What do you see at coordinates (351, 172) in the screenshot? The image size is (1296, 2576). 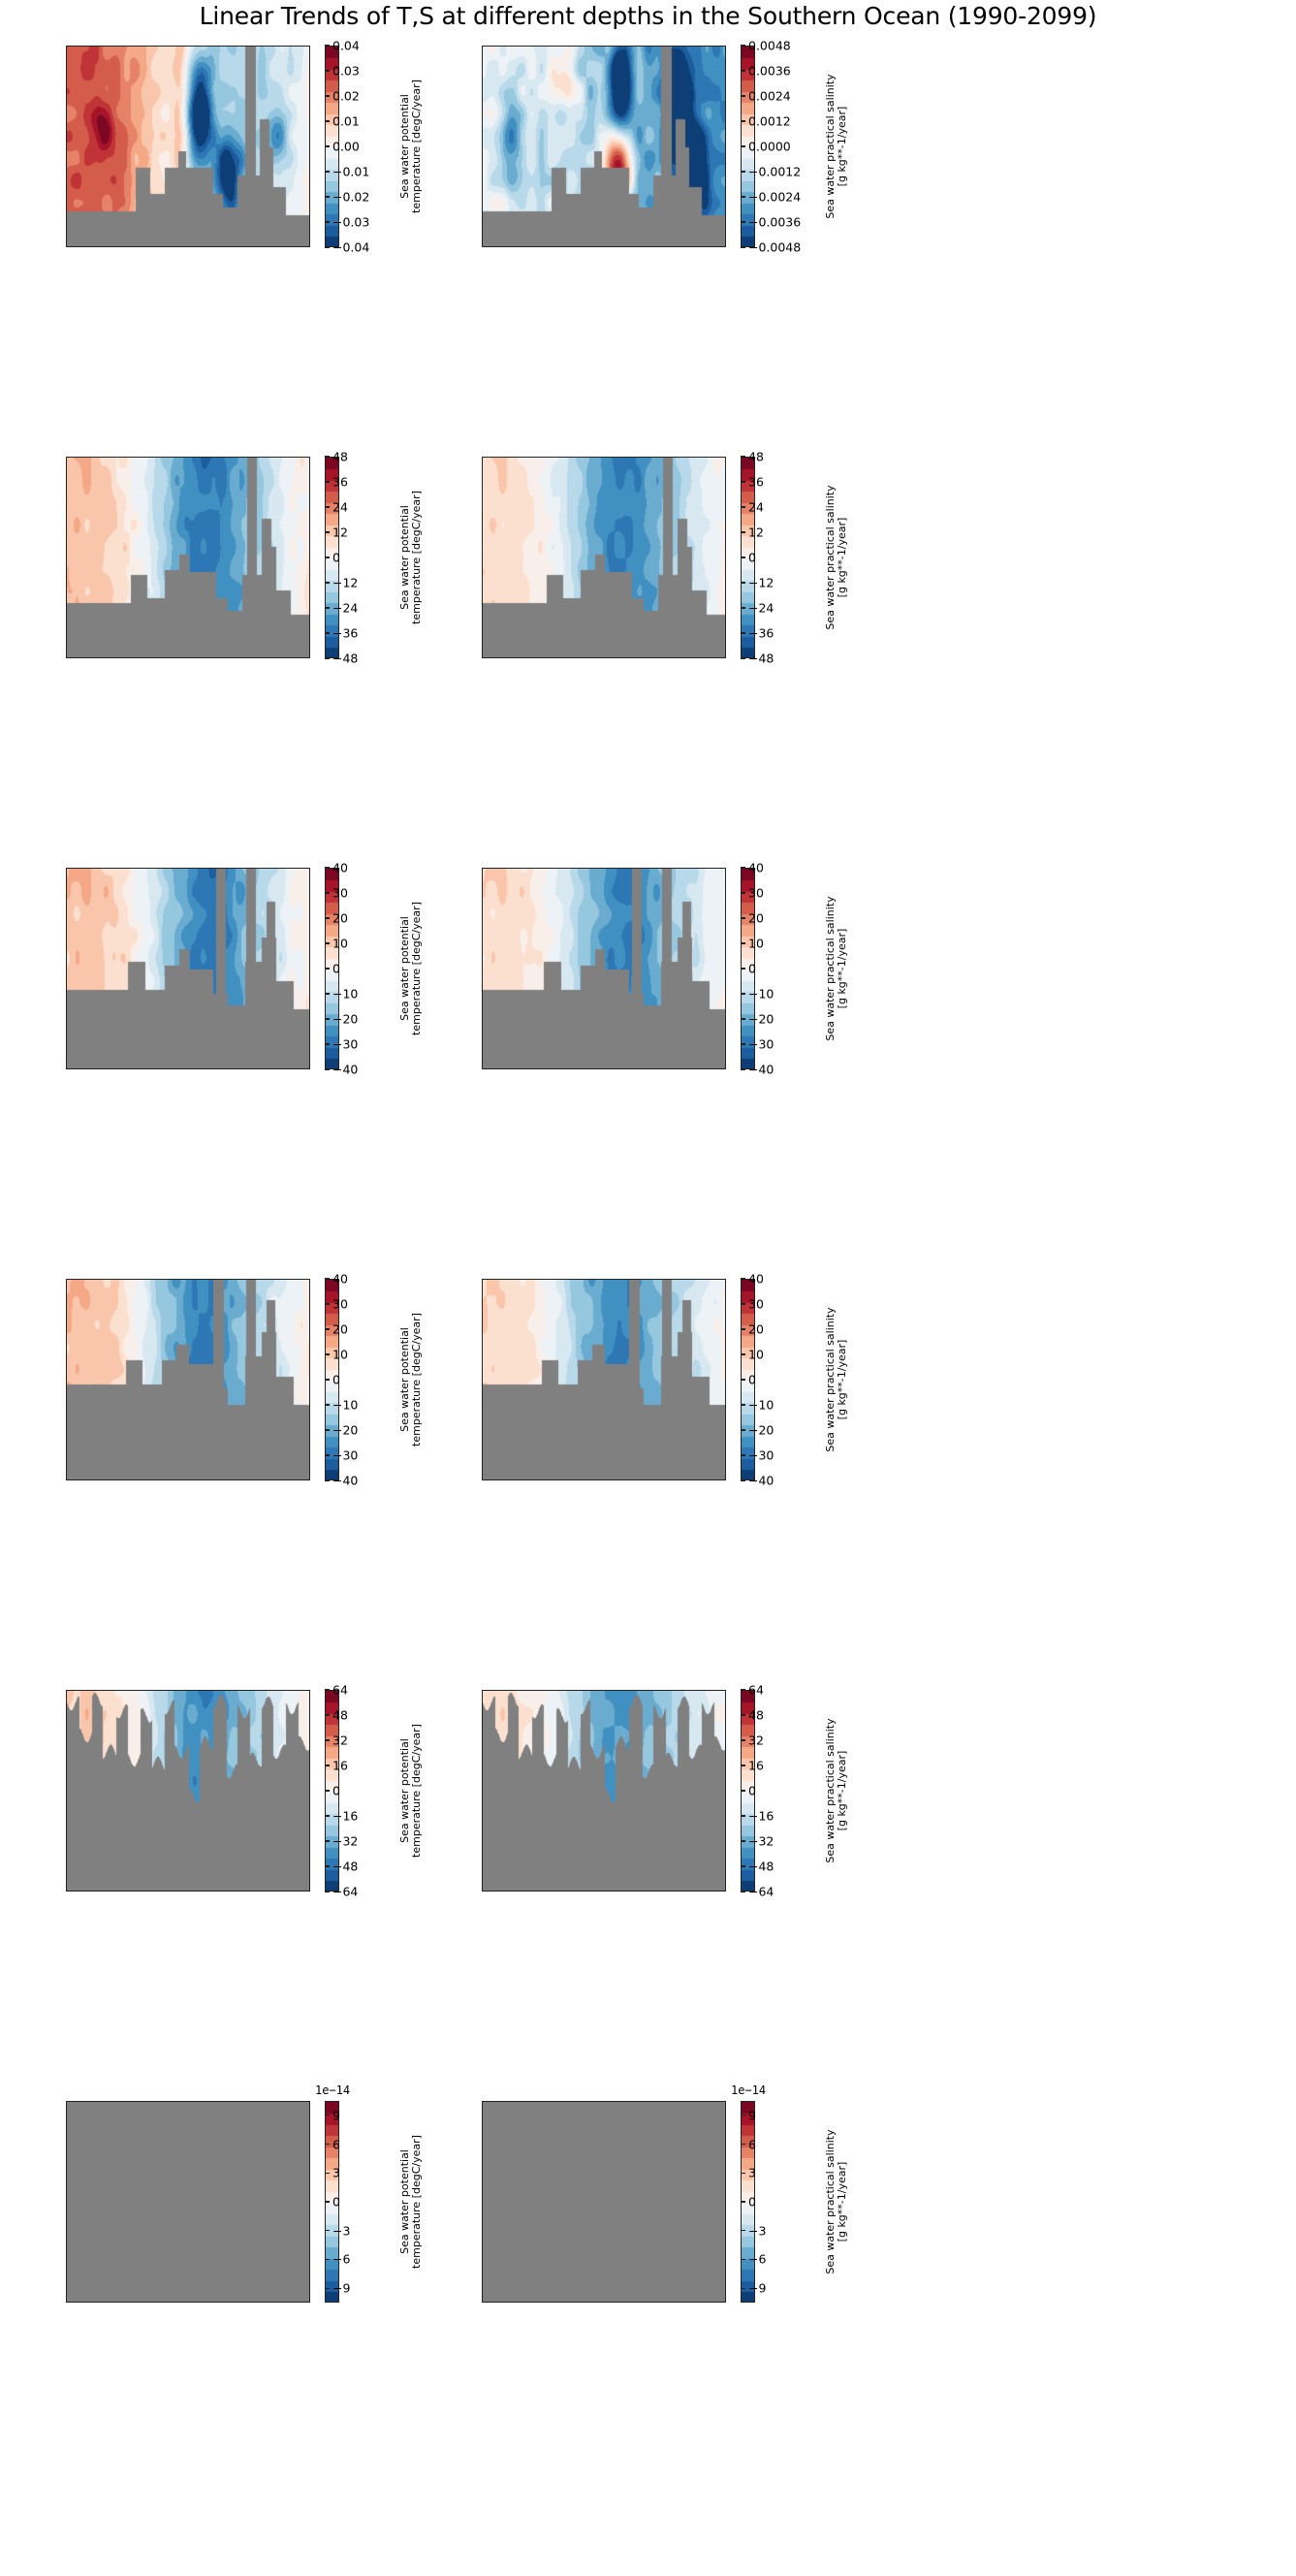 I see `colorbar-tick-label: −0.01` at bounding box center [351, 172].